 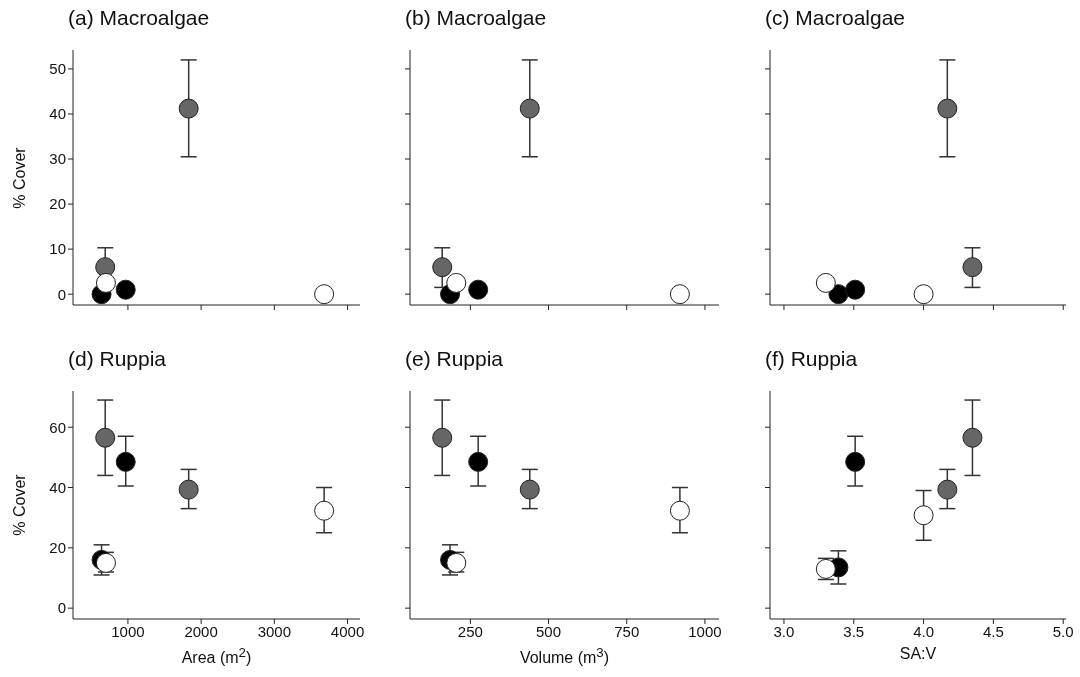 What do you see at coordinates (627, 631) in the screenshot?
I see `x-tick-label: 750` at bounding box center [627, 631].